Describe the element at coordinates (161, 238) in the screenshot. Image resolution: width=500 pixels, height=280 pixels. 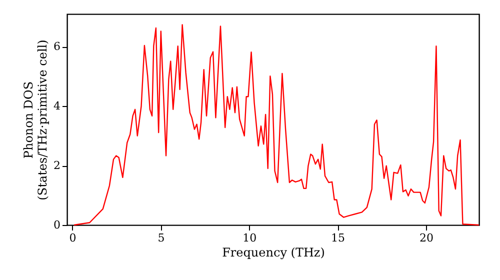
I see `x-tick-label: 5` at that location.